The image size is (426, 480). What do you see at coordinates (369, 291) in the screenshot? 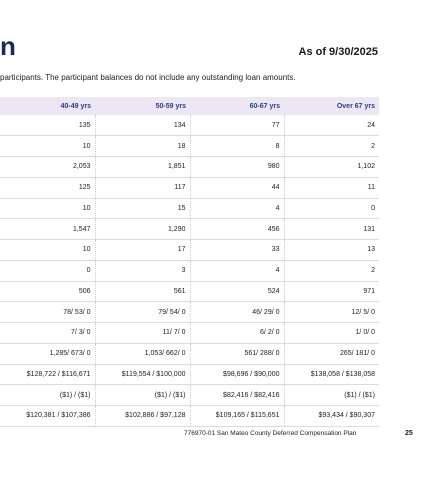
I see `table-cell: 971` at bounding box center [369, 291].